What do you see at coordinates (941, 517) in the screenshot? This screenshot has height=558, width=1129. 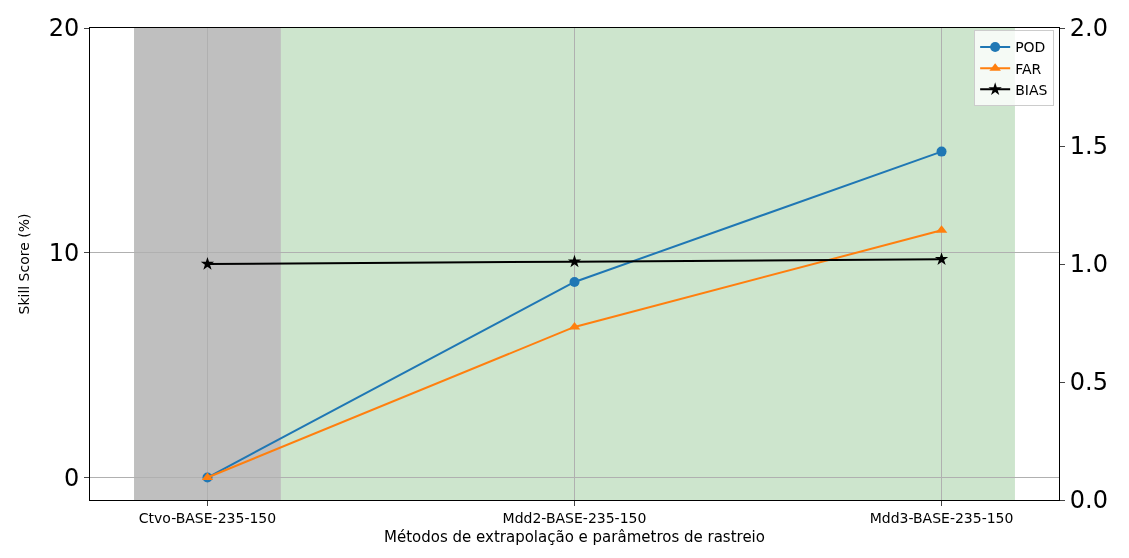 I see `x-tick-label: Mdd3-BASE-235-150` at bounding box center [941, 517].